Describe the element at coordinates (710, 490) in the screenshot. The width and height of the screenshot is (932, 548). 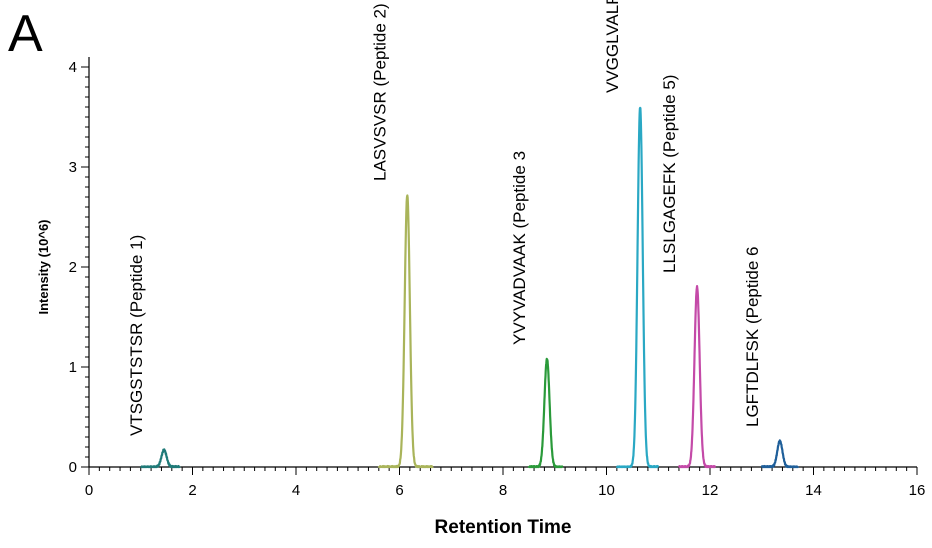
I see `x-tick-label: 12` at that location.